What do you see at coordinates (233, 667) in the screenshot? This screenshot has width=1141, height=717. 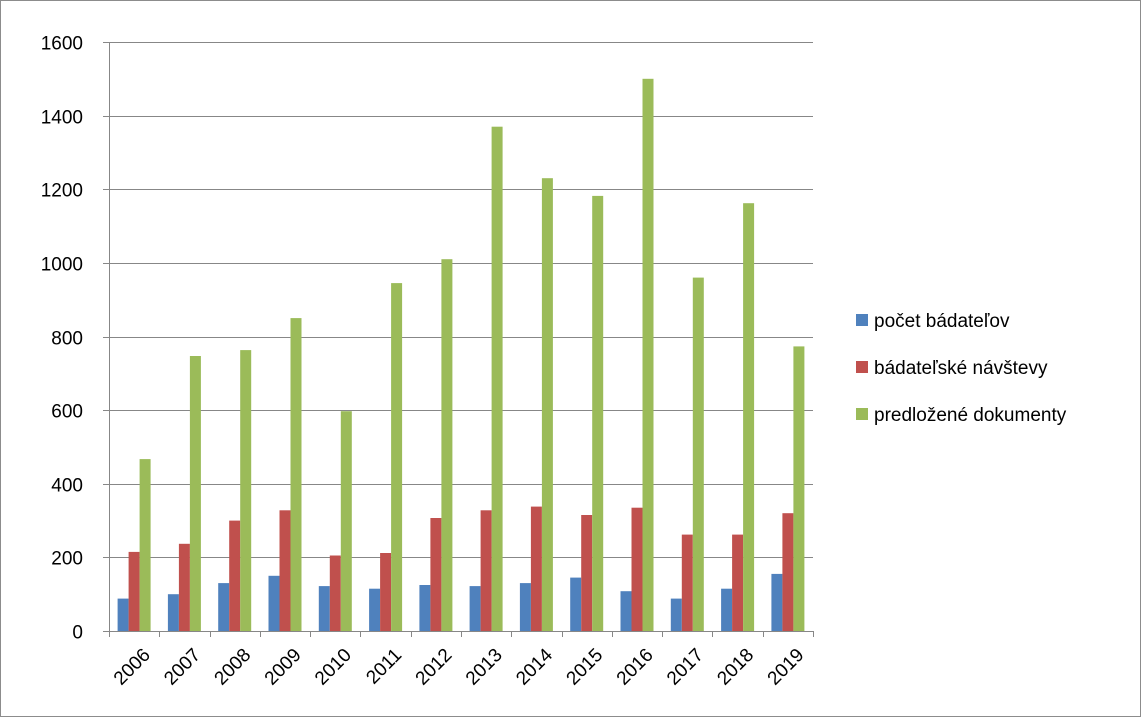 I see `x-tick-label: 2008` at bounding box center [233, 667].